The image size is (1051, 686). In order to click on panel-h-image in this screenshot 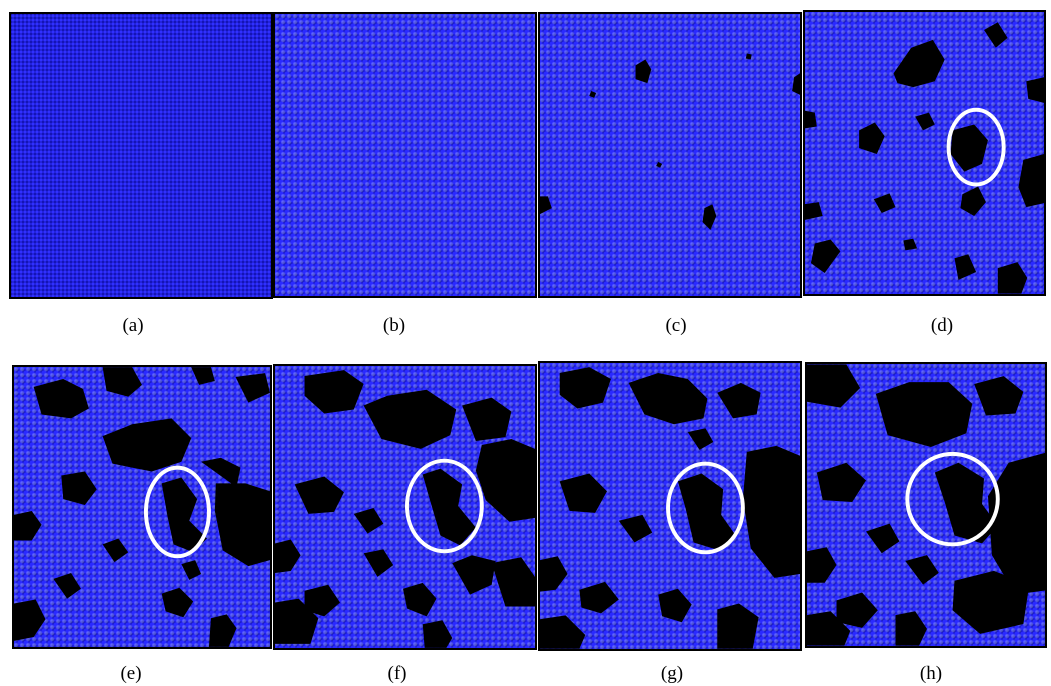, I will do `click(926, 505)`.